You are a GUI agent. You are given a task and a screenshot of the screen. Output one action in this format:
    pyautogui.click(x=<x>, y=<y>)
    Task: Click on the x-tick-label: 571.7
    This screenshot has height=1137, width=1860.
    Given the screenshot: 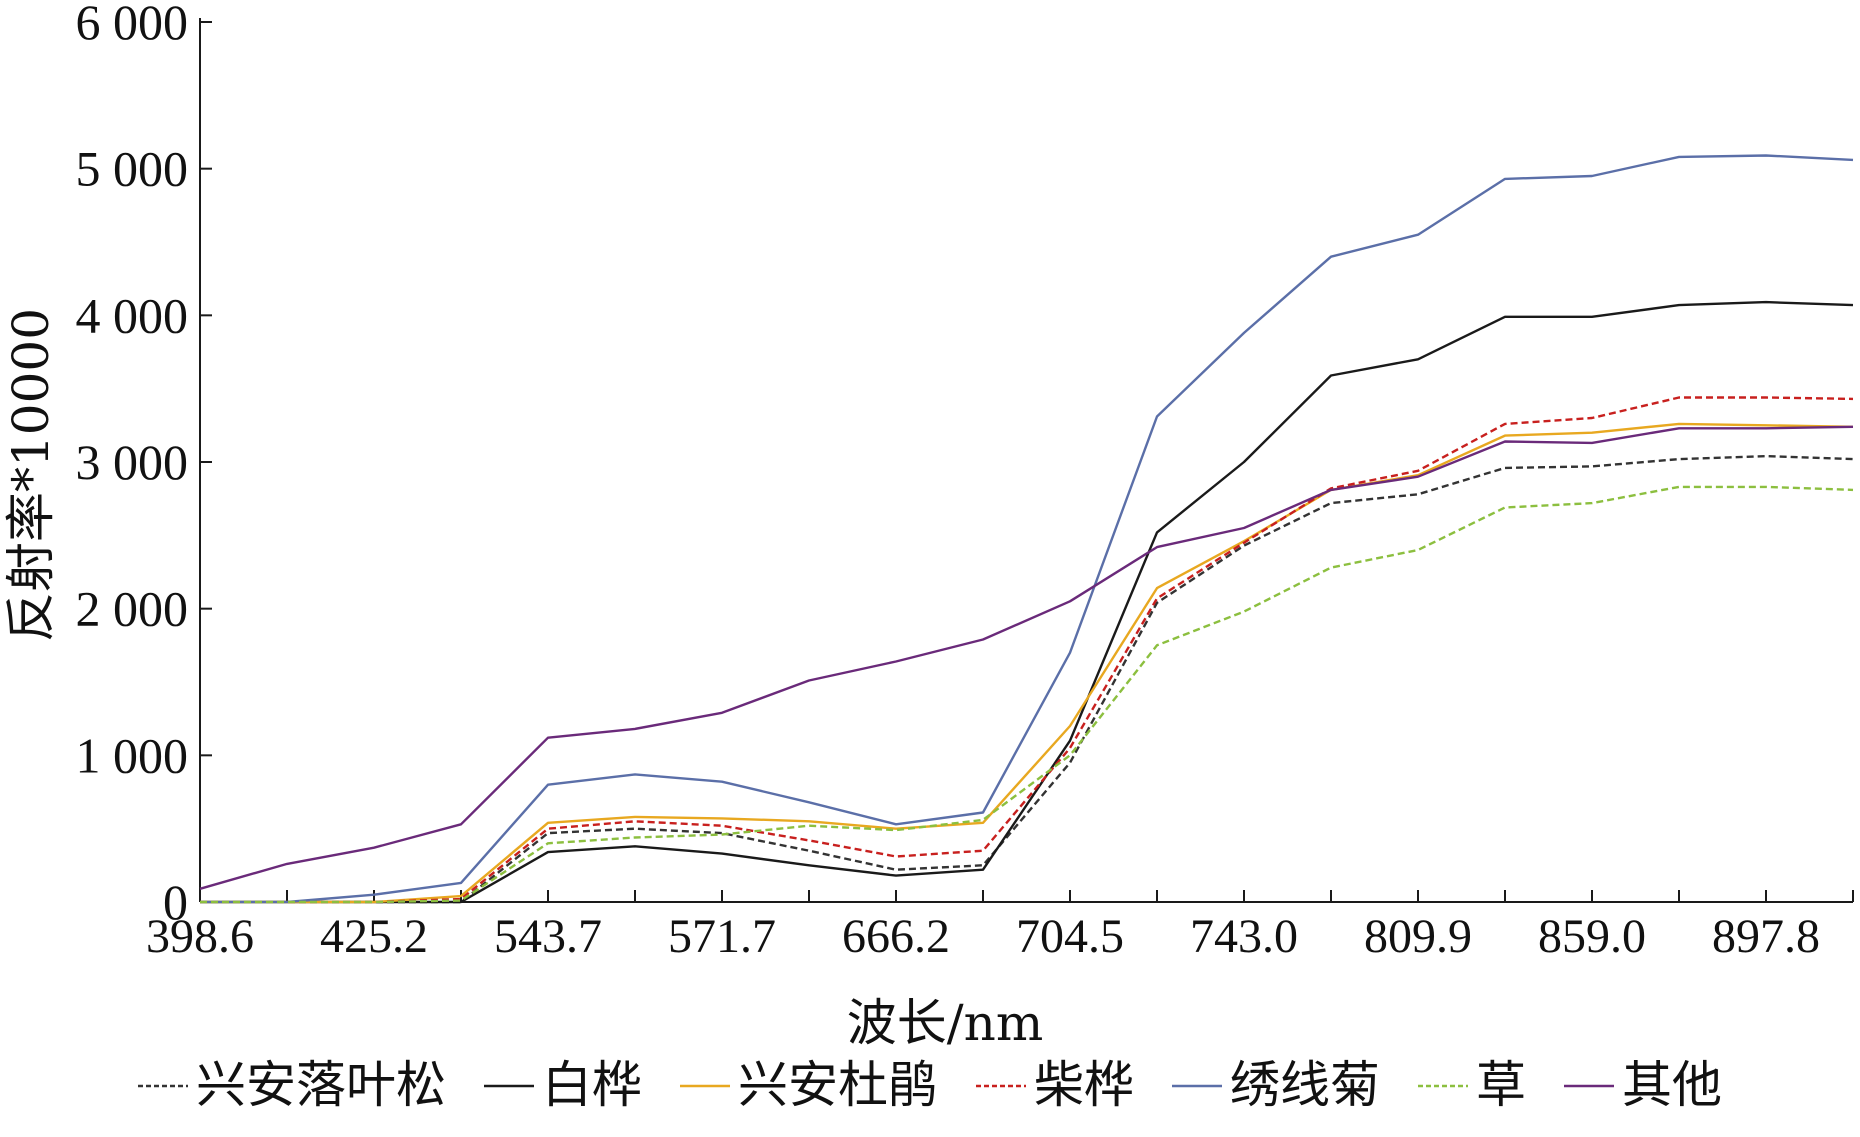 What is the action you would take?
    pyautogui.click(x=722, y=936)
    